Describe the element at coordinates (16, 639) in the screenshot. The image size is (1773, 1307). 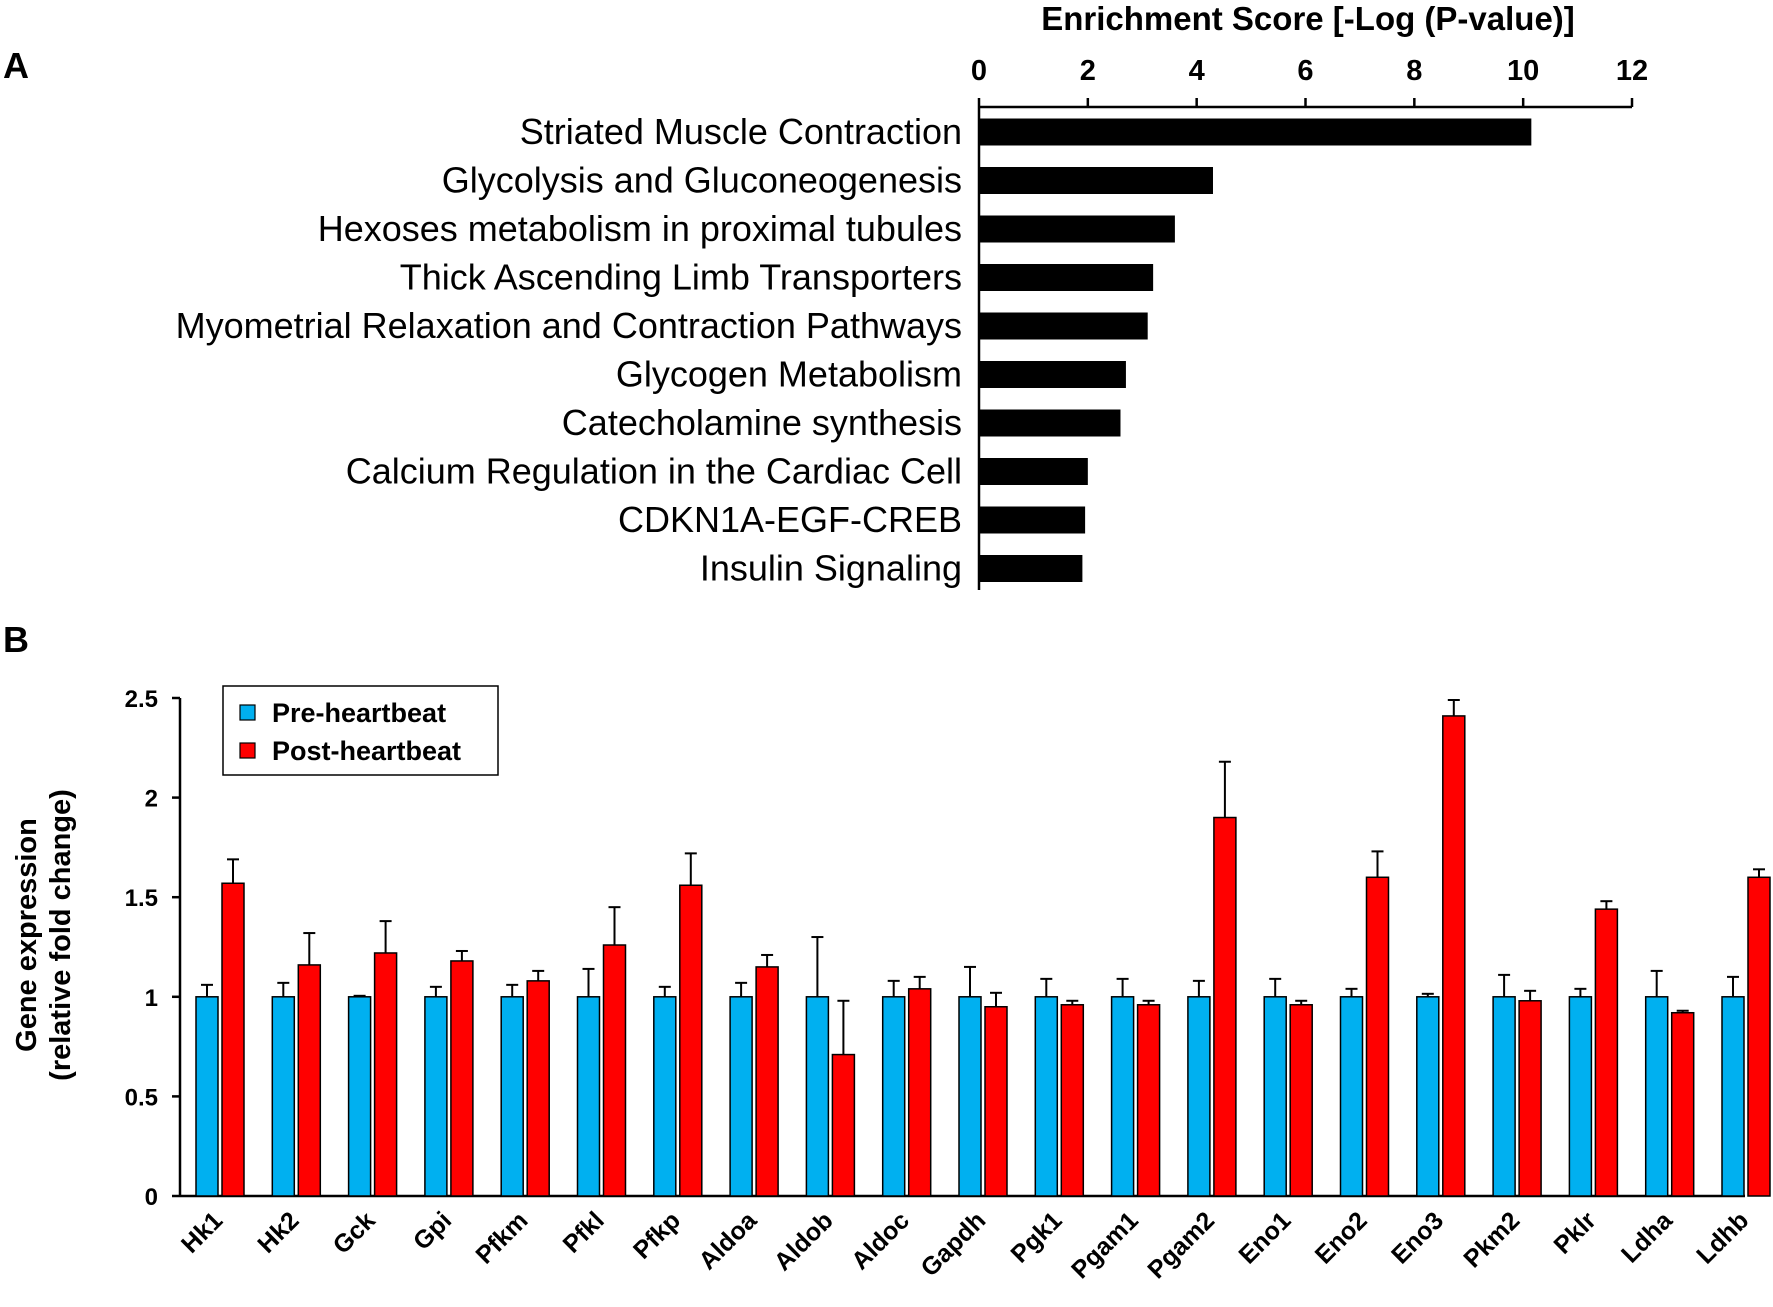
I see `panel-label-b: B` at that location.